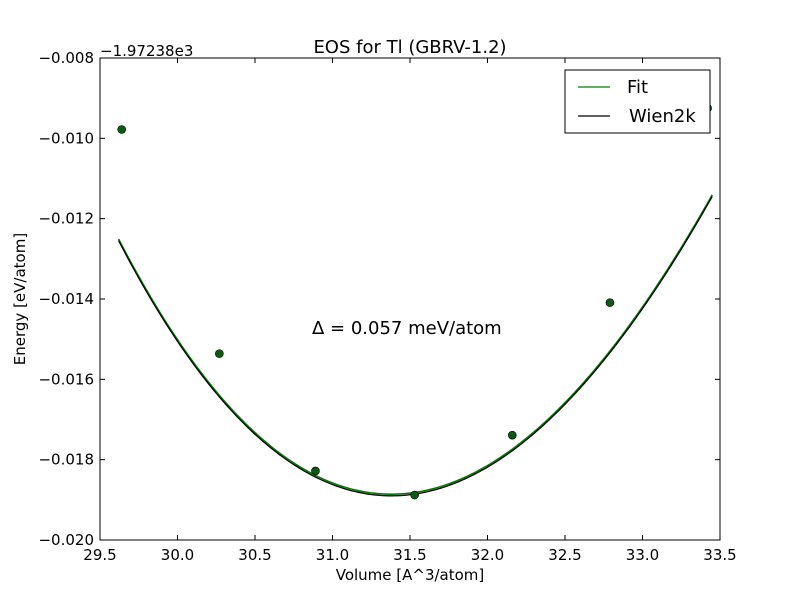  Describe the element at coordinates (719, 555) in the screenshot. I see `x-tick-label: 33.5` at that location.